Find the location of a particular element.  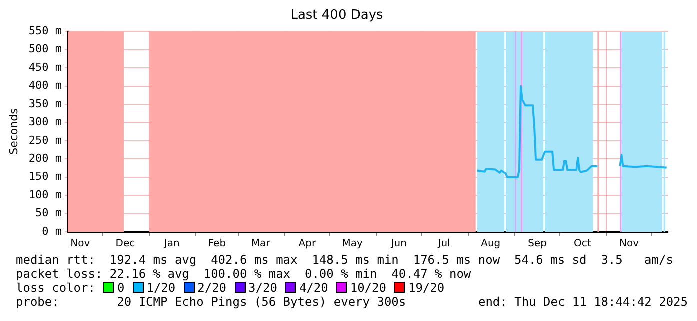

x-tick-label: Apr is located at coordinates (307, 244).